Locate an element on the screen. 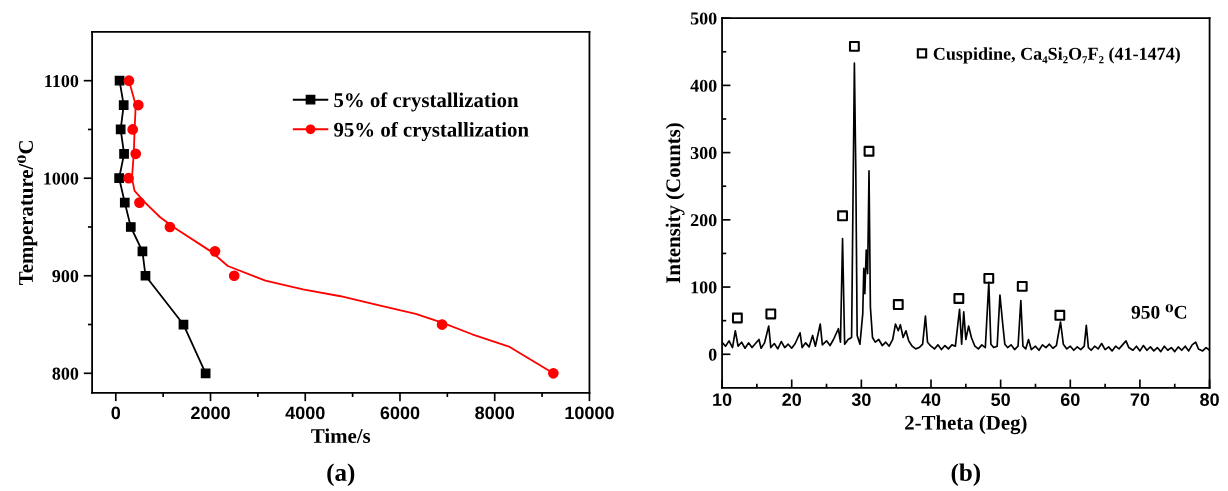  x-tick-label: 80 is located at coordinates (1209, 400).